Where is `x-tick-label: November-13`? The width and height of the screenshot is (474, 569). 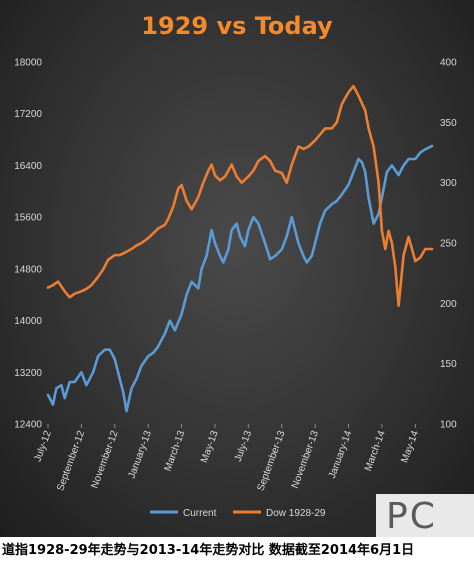 x-tick-label: November-13 is located at coordinates (305, 459).